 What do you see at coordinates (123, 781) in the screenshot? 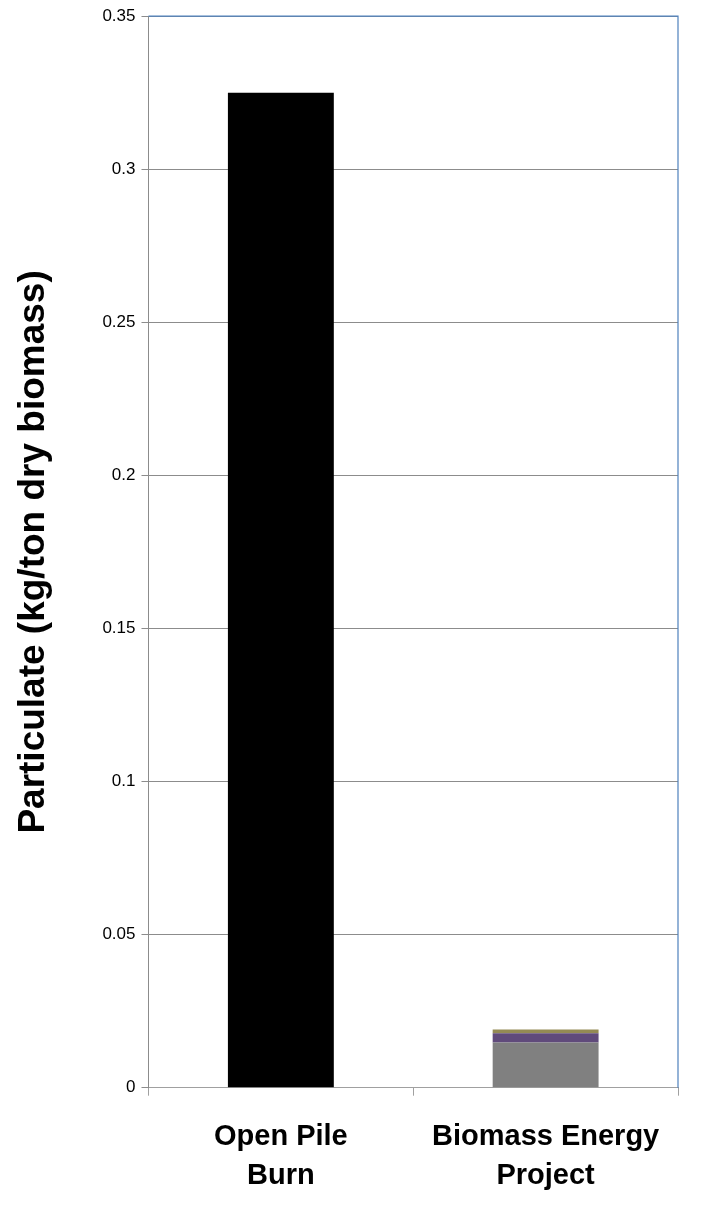
I see `y-tick-label: 0.1` at bounding box center [123, 781].